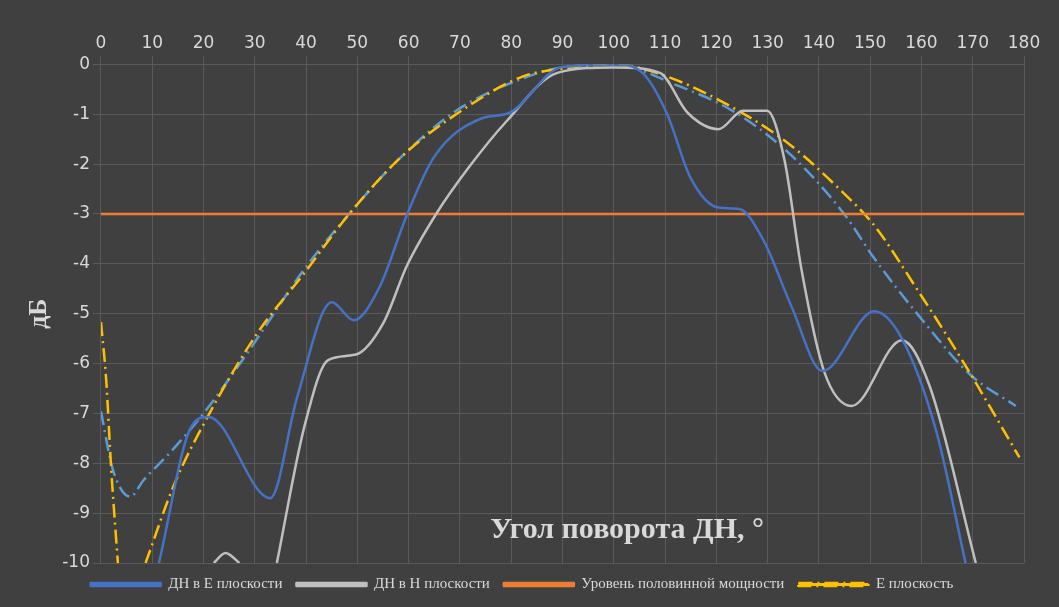 The height and width of the screenshot is (607, 1059). What do you see at coordinates (81, 361) in the screenshot?
I see `y-tick-label: -6` at bounding box center [81, 361].